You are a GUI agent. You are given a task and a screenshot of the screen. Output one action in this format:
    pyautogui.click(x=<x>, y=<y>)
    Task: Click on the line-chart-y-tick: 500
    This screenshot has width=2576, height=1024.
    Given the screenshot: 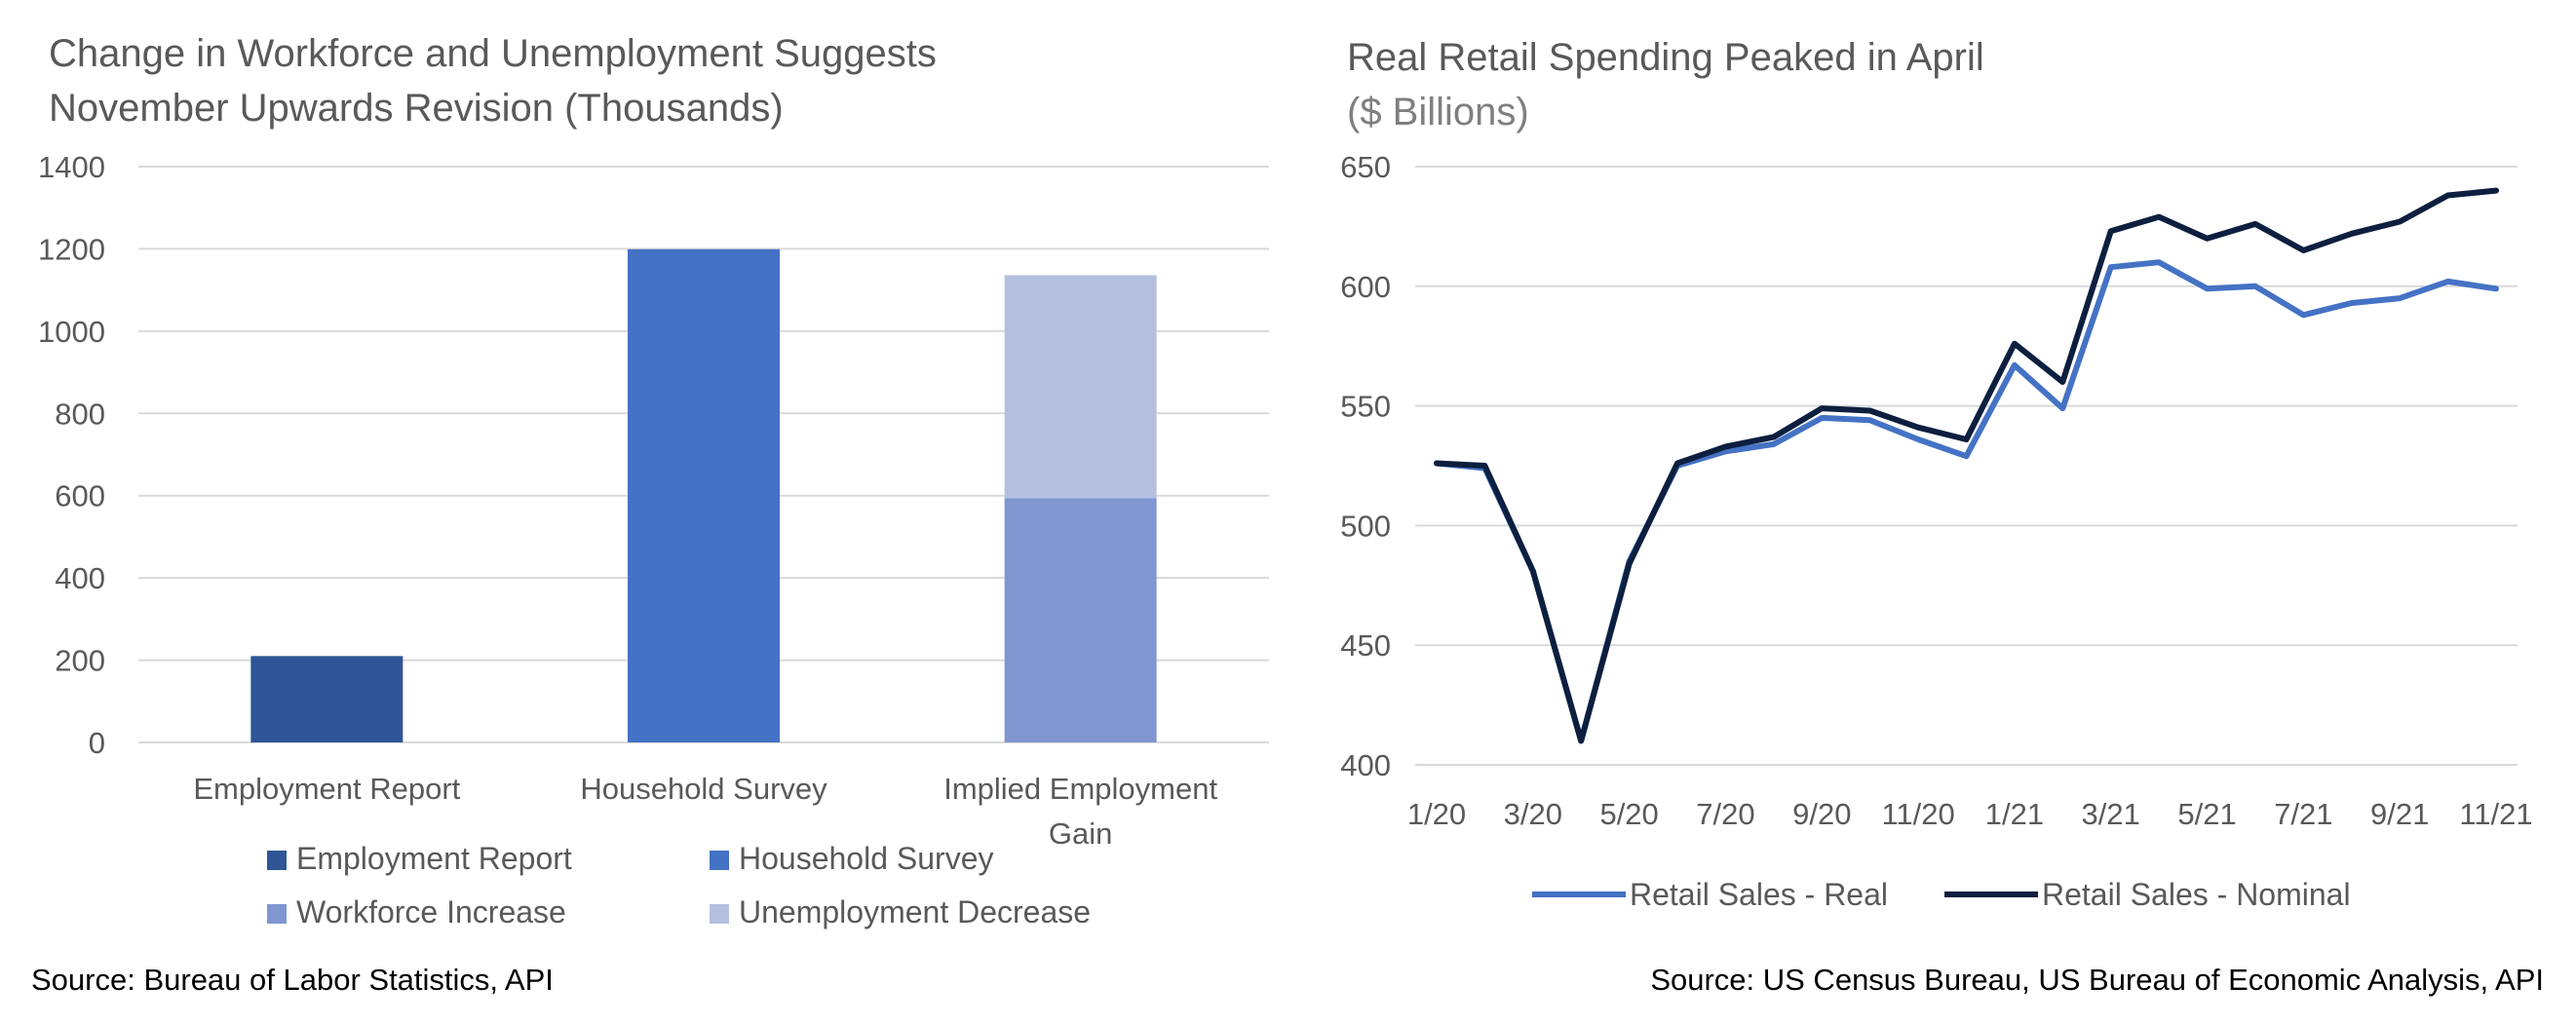 What is the action you would take?
    pyautogui.click(x=1365, y=526)
    